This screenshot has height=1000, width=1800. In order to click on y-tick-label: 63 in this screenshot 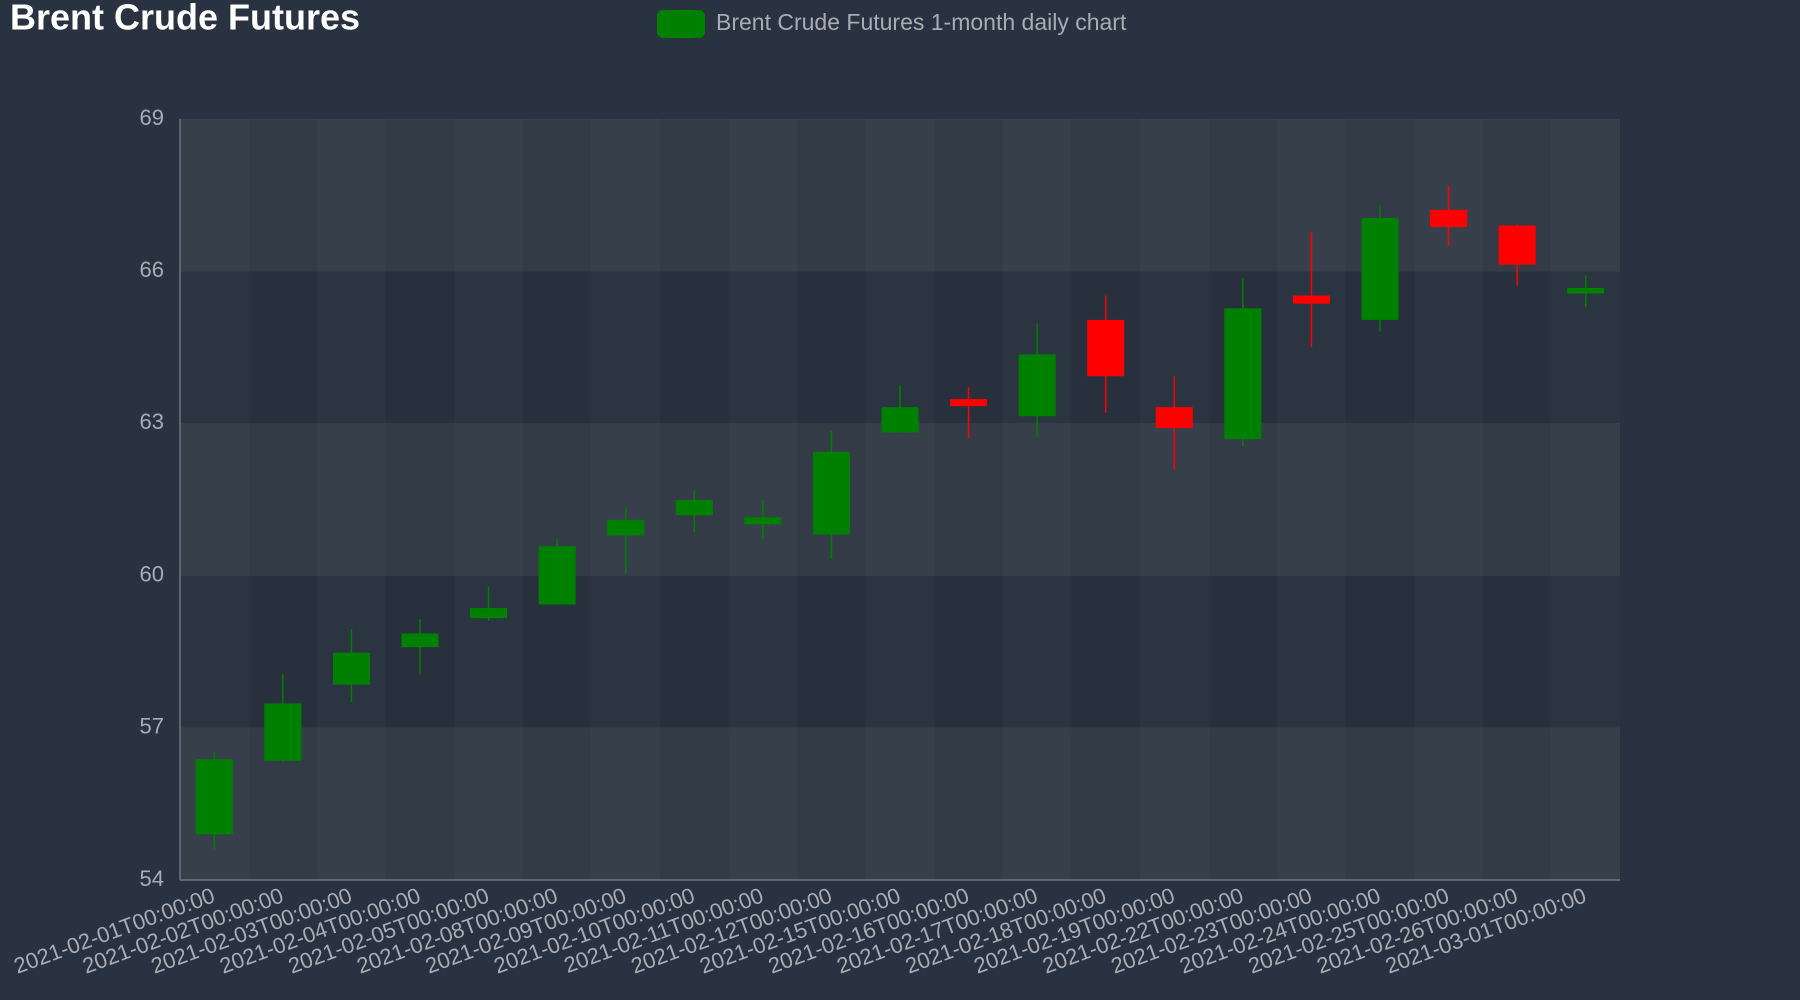, I will do `click(152, 421)`.